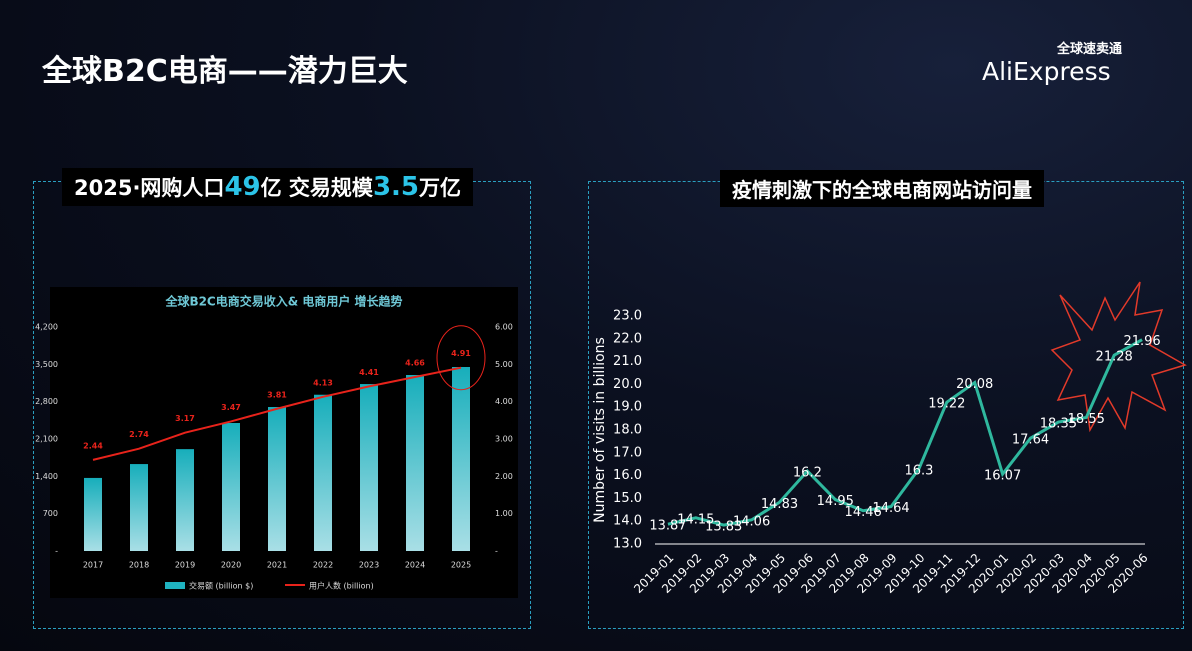 Image resolution: width=1192 pixels, height=651 pixels. What do you see at coordinates (695, 519) in the screenshot?
I see `data-label: 14.15` at bounding box center [695, 519].